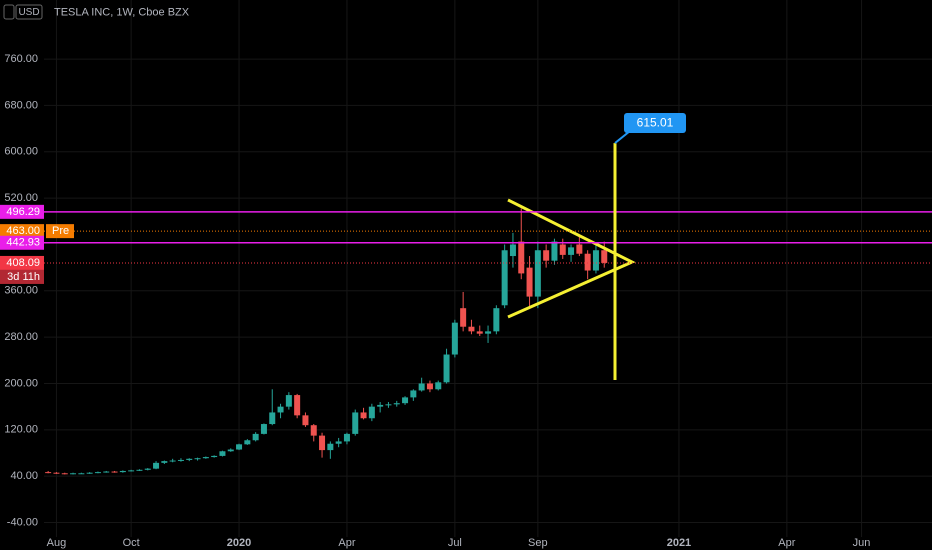  Describe the element at coordinates (455, 543) in the screenshot. I see `x-tick-label: Jul` at that location.